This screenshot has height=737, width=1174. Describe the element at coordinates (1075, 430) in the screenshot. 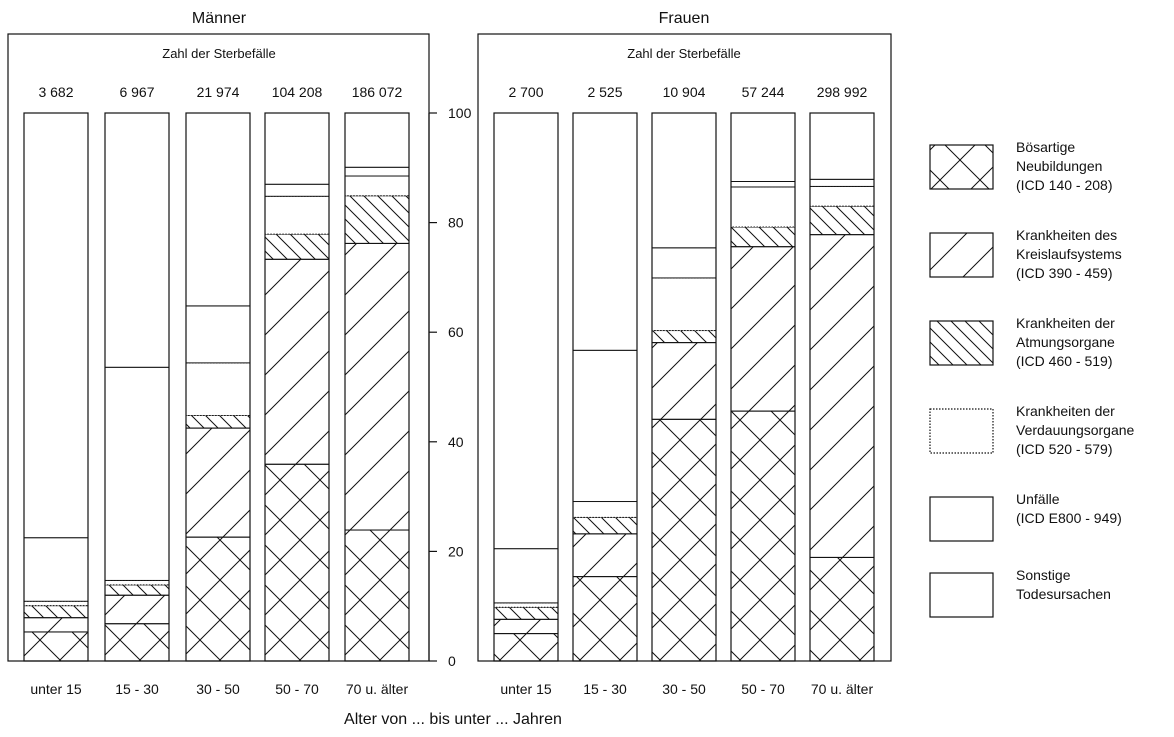

I see `legend-label: Verdauungsorgane` at that location.